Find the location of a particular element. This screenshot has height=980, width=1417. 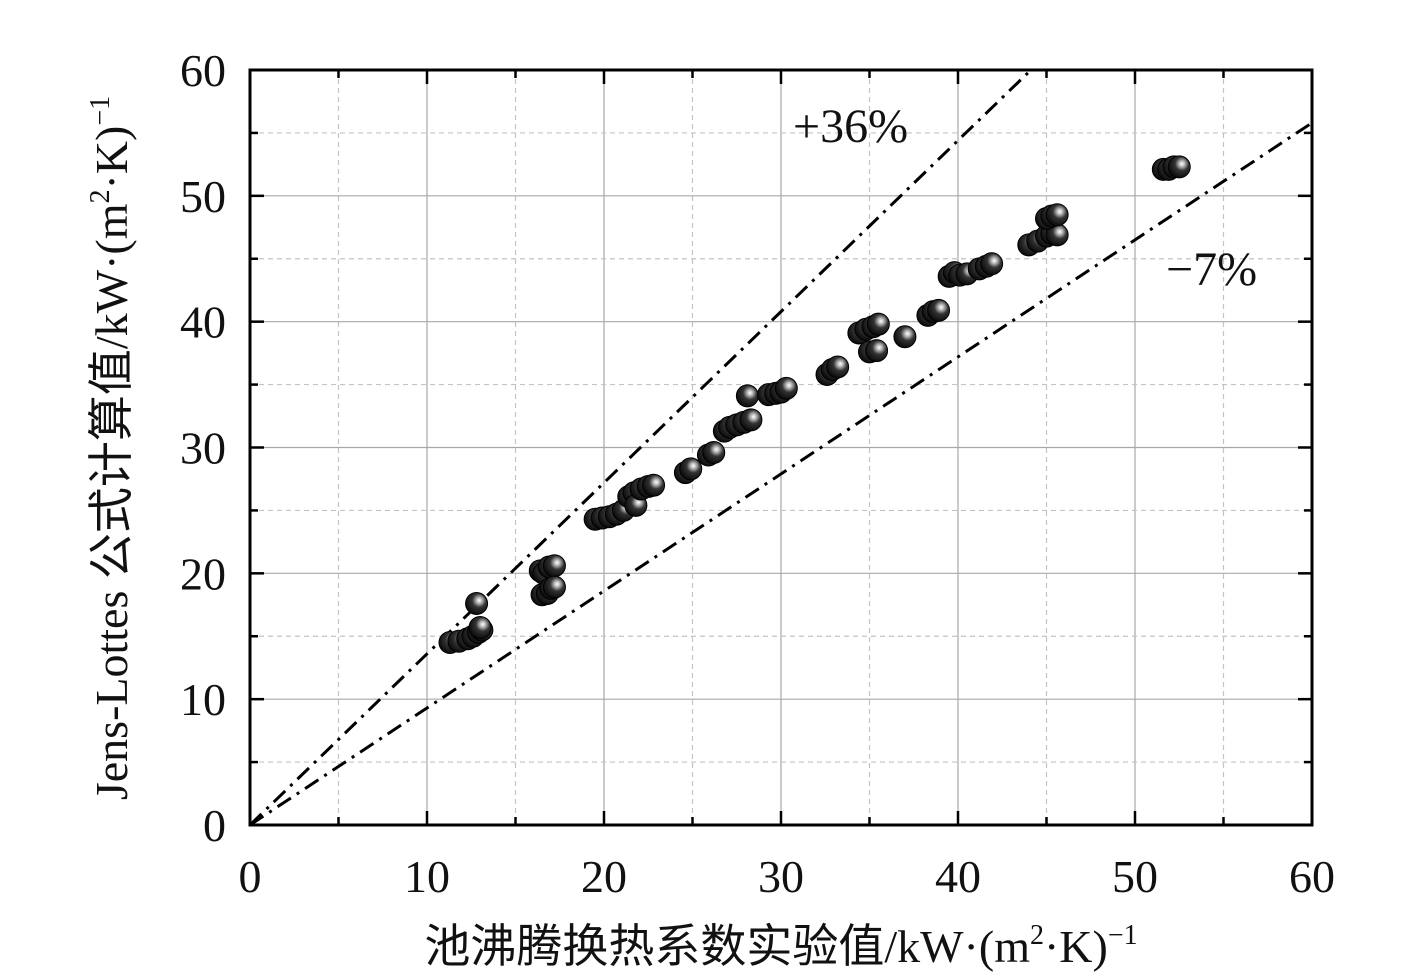

y-tick-label-10: 10 is located at coordinates (203, 699).